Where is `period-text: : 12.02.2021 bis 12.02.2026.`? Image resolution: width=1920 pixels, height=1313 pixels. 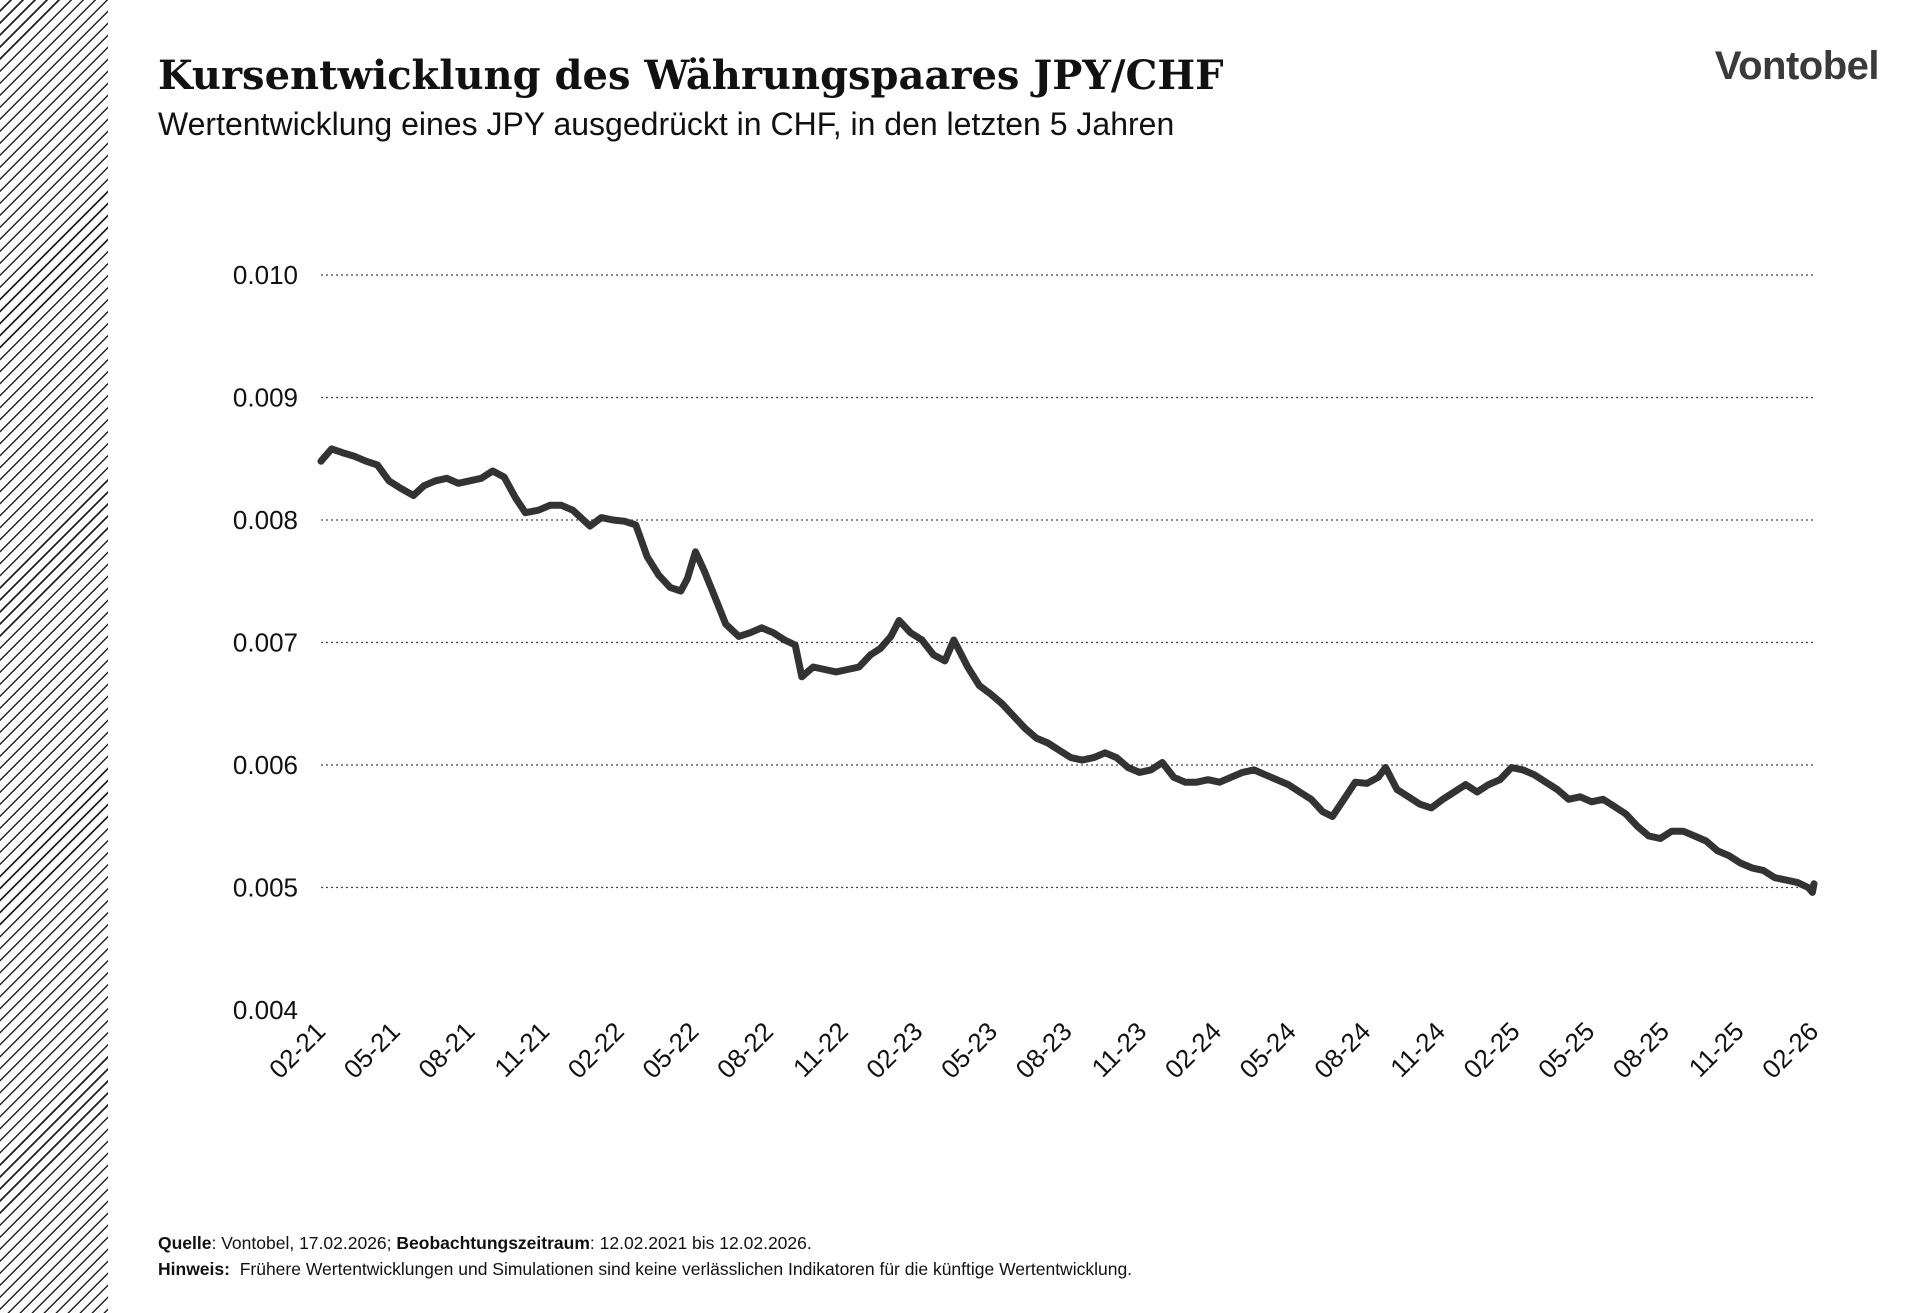
period-text: : 12.02.2021 bis 12.02.2026. is located at coordinates (700, 1243).